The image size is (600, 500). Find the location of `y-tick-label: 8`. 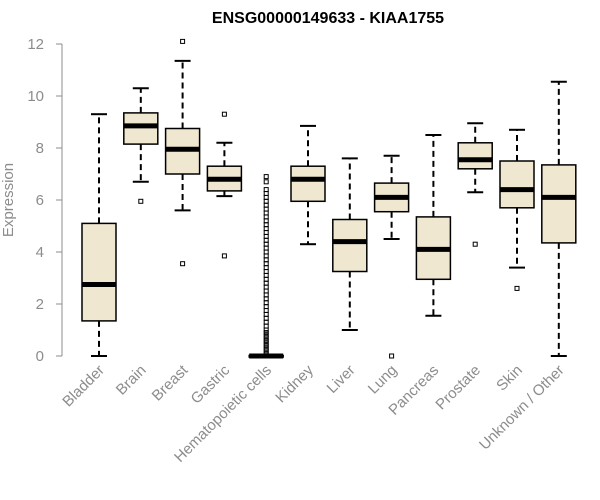

y-tick-label: 8 is located at coordinates (40, 148).